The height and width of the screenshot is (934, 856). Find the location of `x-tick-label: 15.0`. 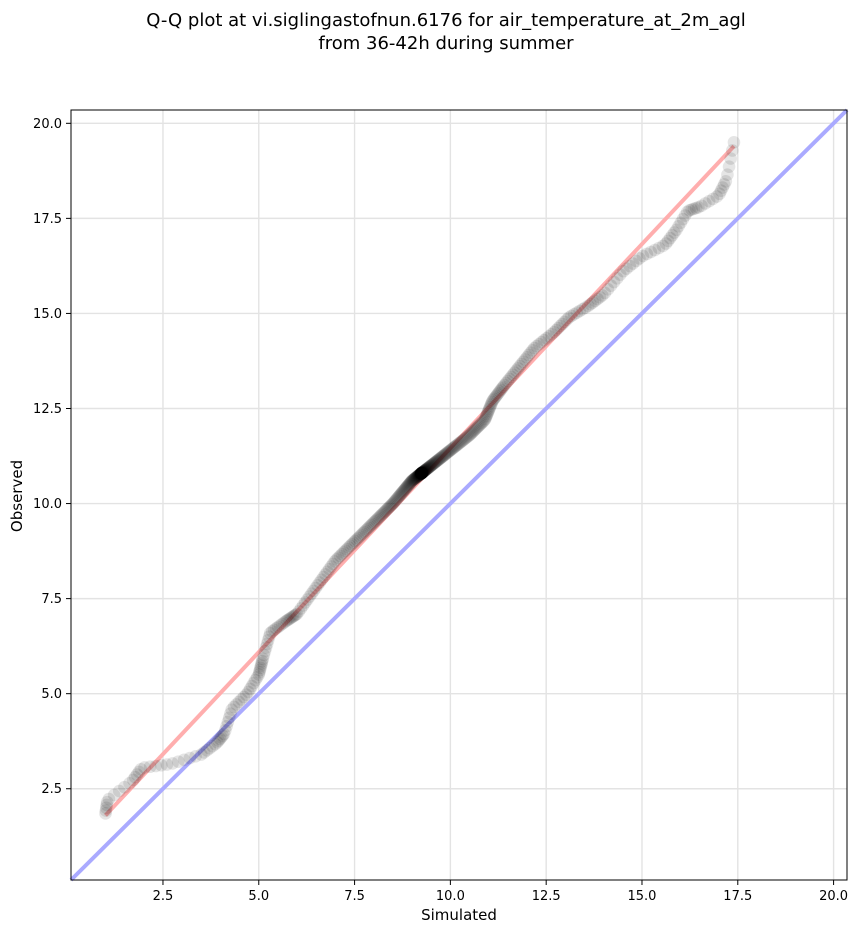

x-tick-label: 15.0 is located at coordinates (642, 896).